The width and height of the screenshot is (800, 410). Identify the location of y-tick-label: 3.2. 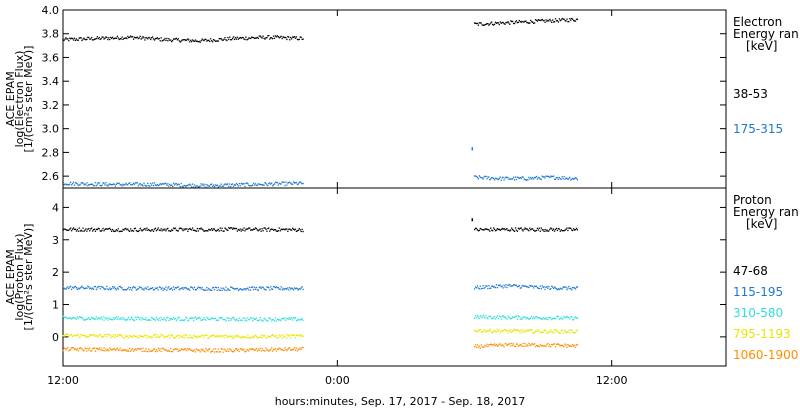
(51, 105).